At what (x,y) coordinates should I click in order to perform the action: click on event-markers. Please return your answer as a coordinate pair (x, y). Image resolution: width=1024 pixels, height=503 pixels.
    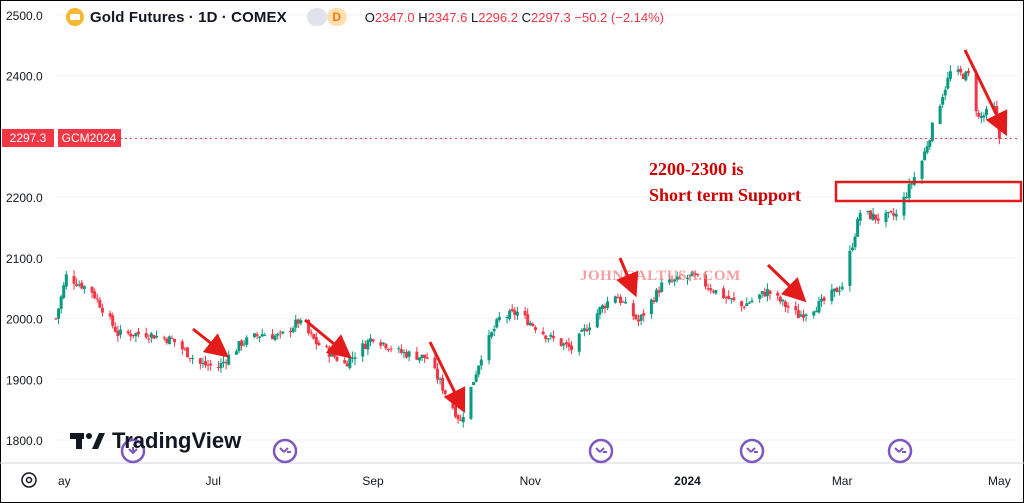
    Looking at the image, I should click on (516, 451).